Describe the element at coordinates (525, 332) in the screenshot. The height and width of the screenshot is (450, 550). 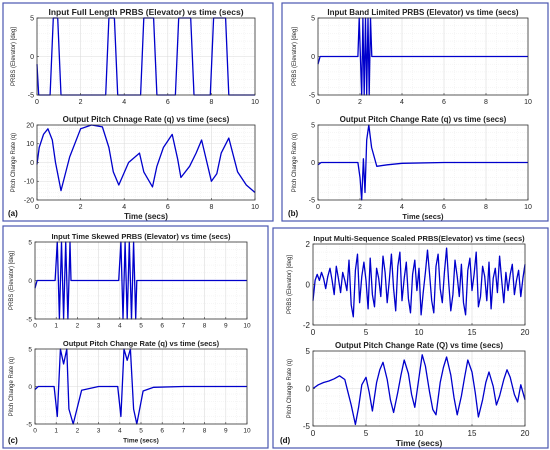
I see `x-tick-label: 20` at that location.